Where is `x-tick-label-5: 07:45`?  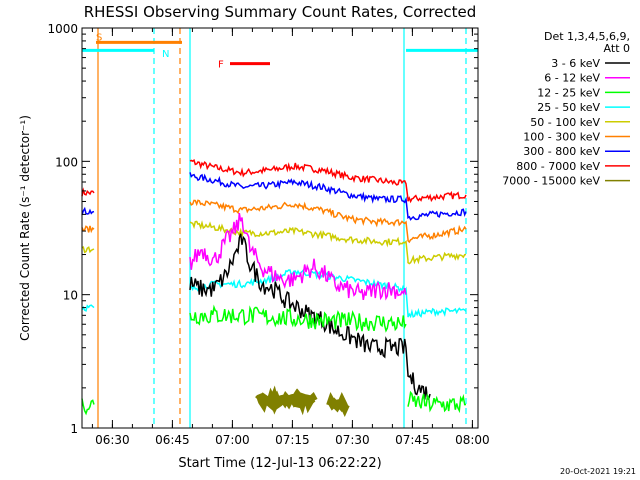 x-tick-label-5: 07:45 is located at coordinates (412, 440).